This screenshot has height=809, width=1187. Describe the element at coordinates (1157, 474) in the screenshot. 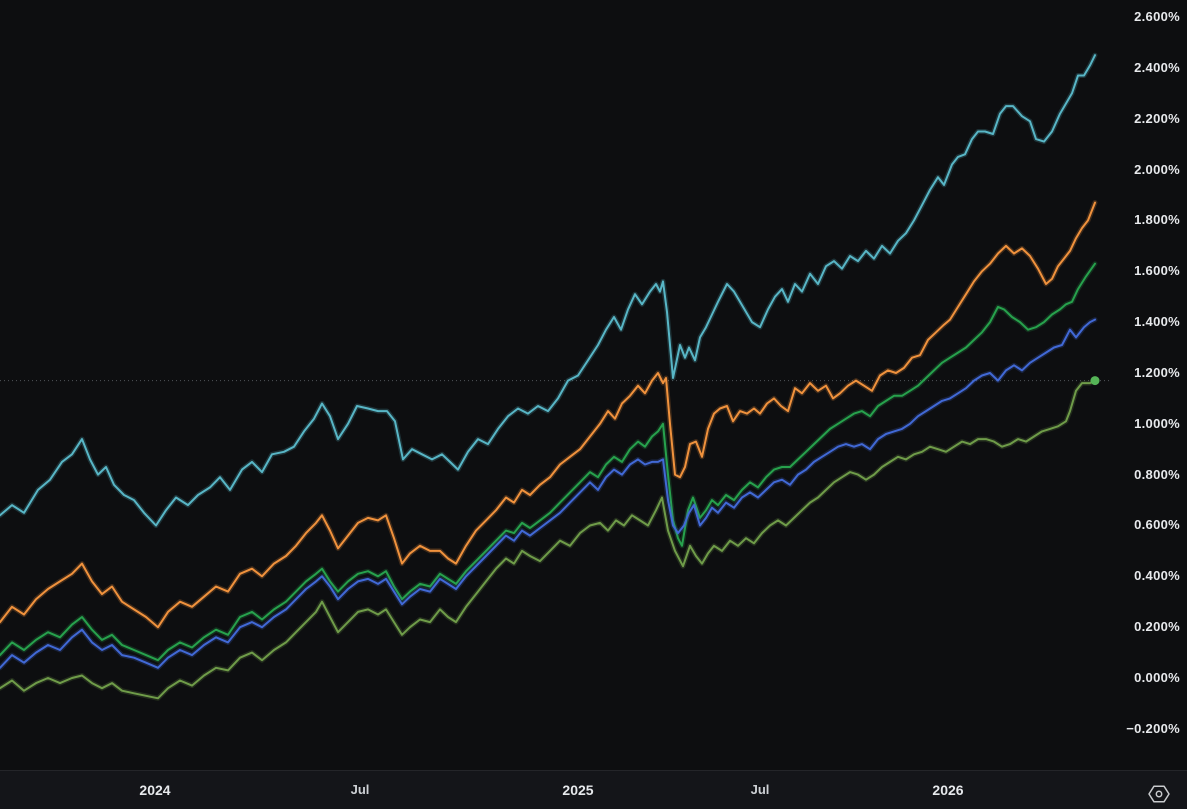

I see `price-axis-label: 0.800%` at that location.